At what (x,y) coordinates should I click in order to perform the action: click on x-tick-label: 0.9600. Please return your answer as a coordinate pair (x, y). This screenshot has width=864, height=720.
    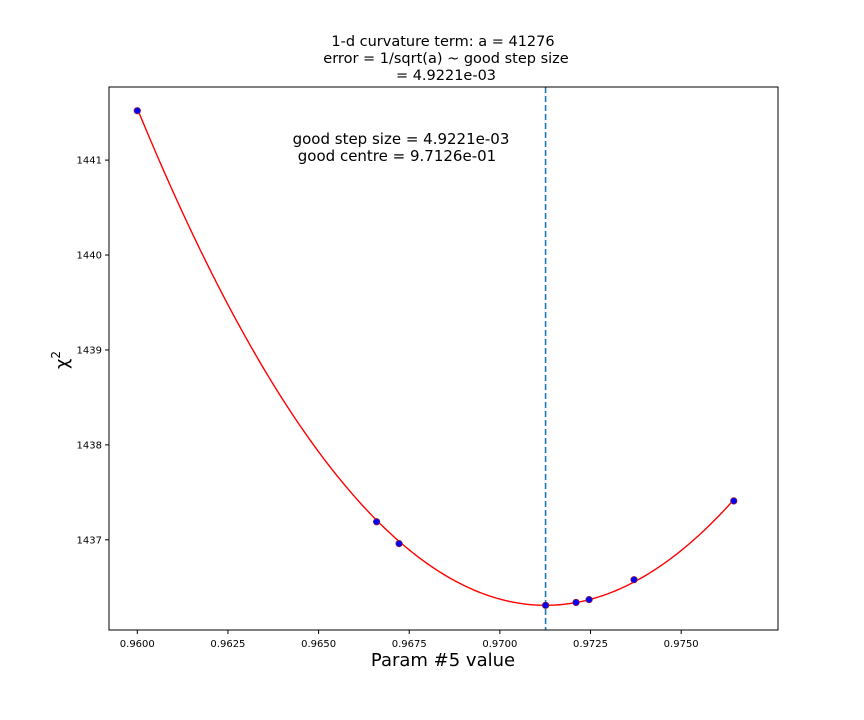
    Looking at the image, I should click on (137, 644).